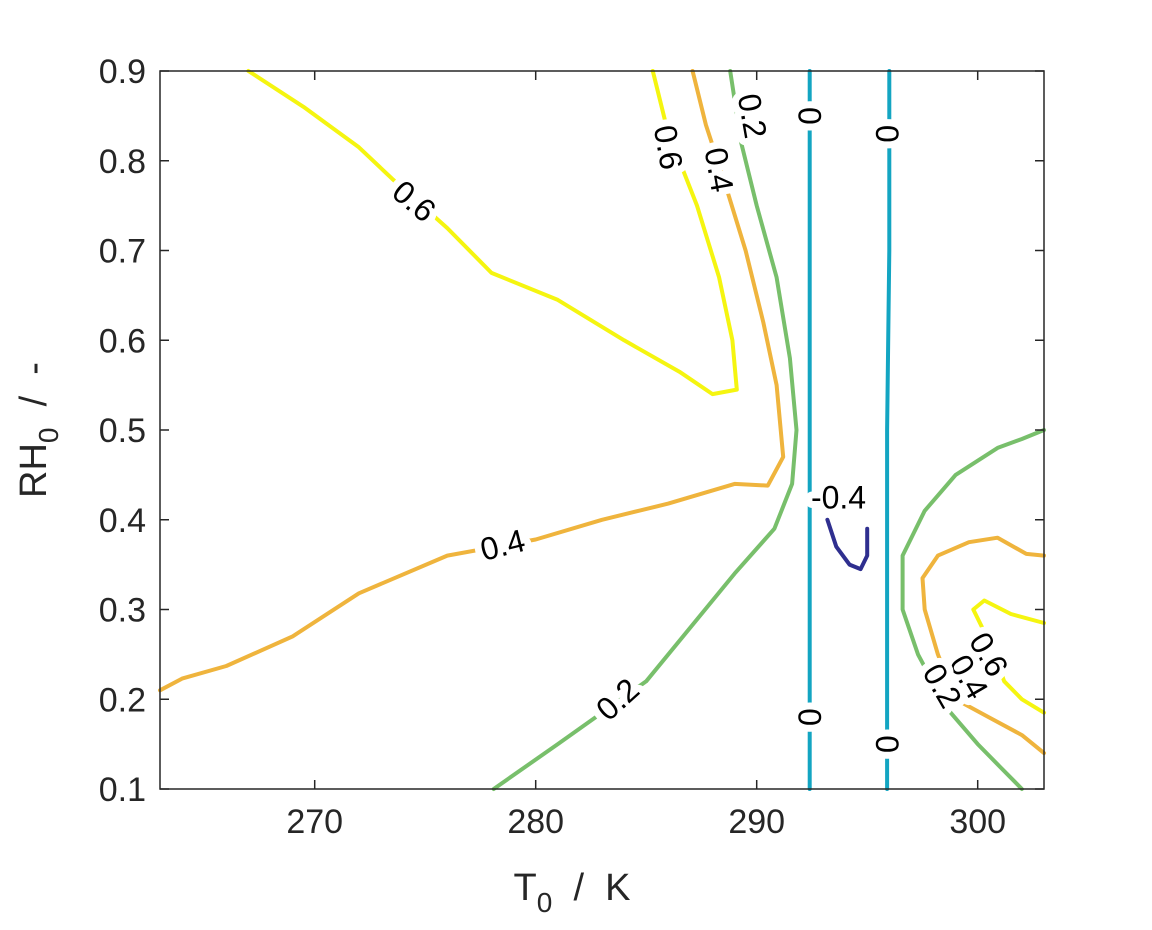 The image size is (1152, 930). Describe the element at coordinates (122, 341) in the screenshot. I see `y-tick-label: 0.6` at that location.